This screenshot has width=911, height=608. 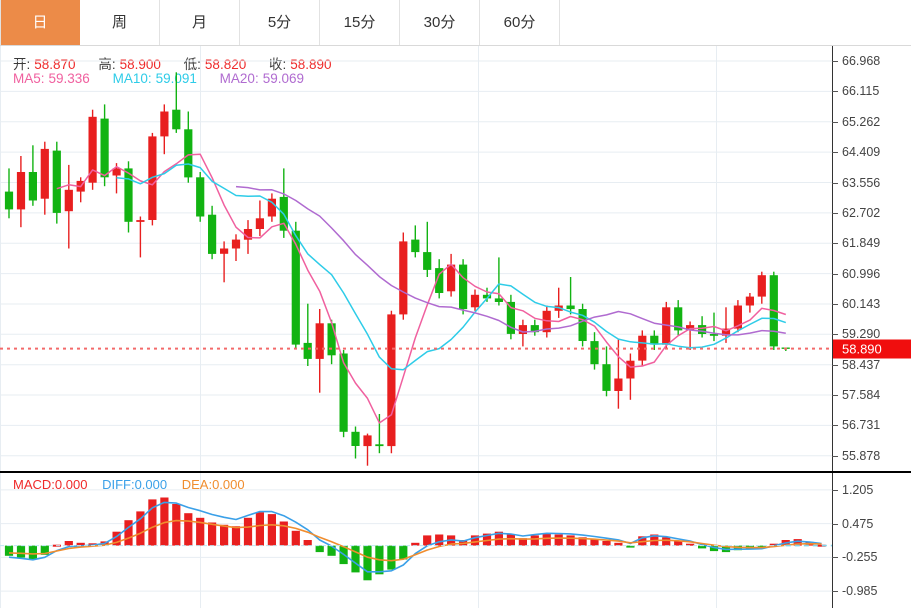 I want to click on price-tick-label: 63.556, so click(x=861, y=182).